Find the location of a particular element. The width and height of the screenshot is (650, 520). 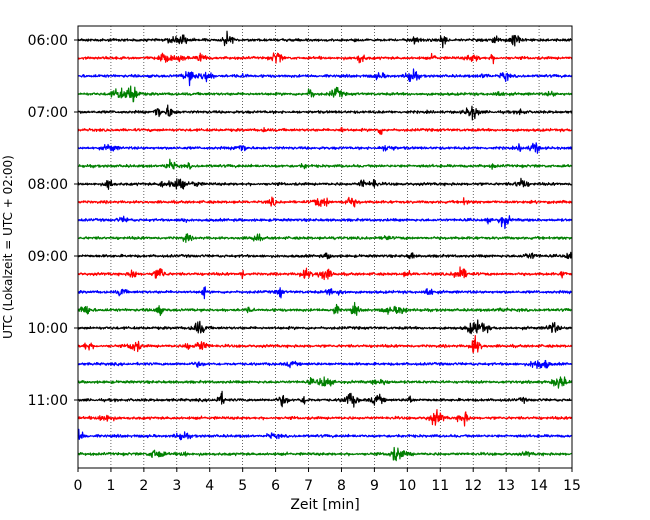

x-tick-label: 11 is located at coordinates (440, 486).